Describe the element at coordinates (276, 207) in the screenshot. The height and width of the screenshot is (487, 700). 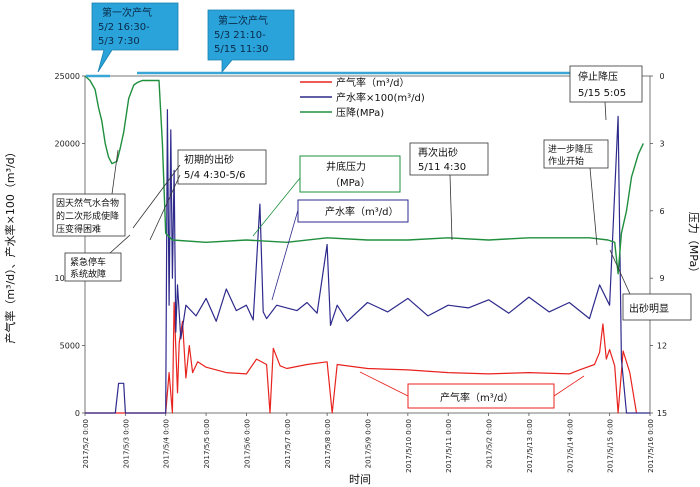
I see `bottom-pressure-pointer` at that location.